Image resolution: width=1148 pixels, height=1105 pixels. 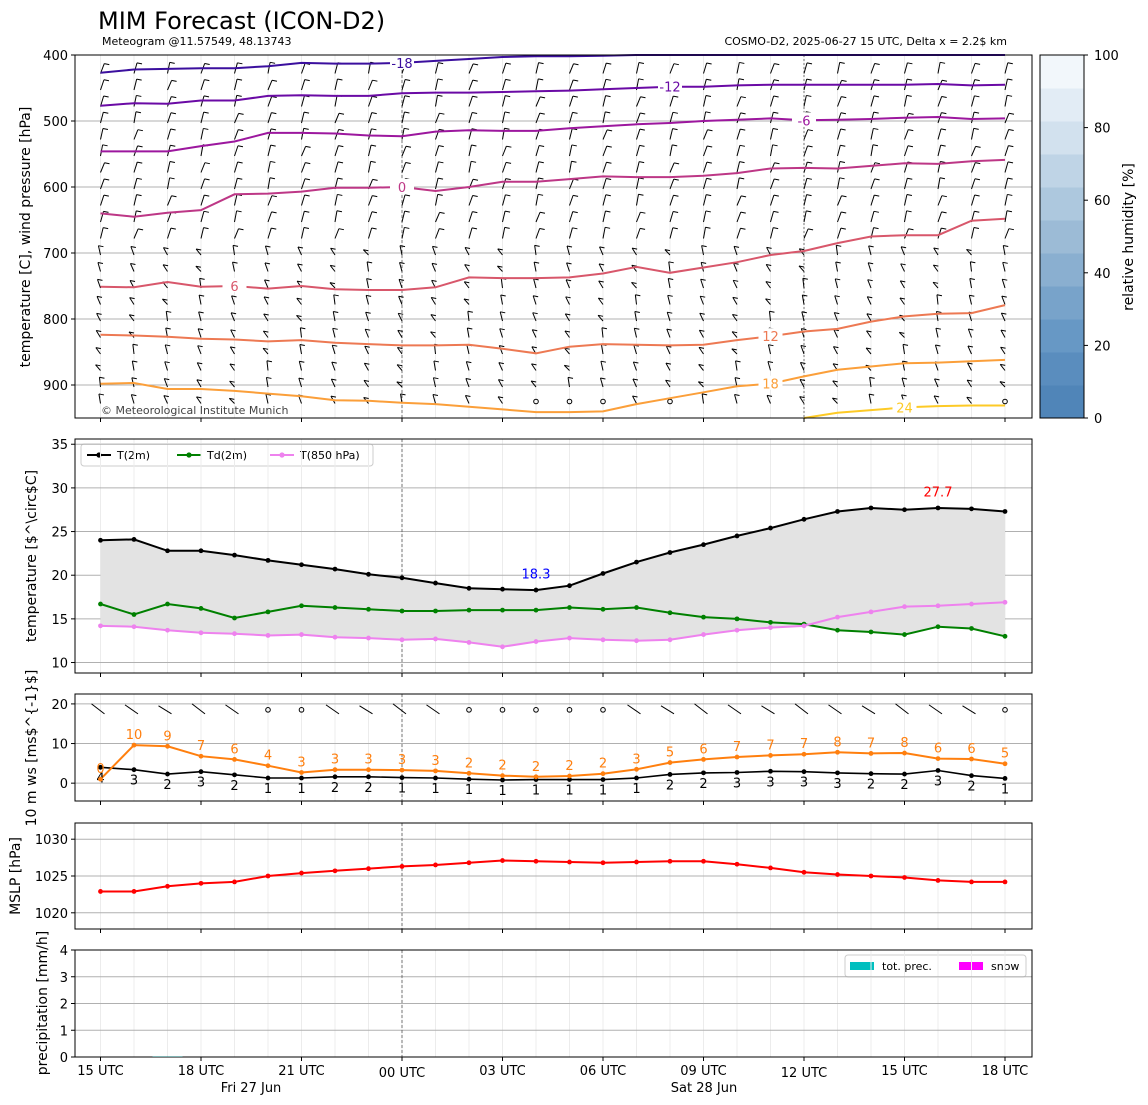 I want to click on colorbar-segment, so click(x=1062, y=336).